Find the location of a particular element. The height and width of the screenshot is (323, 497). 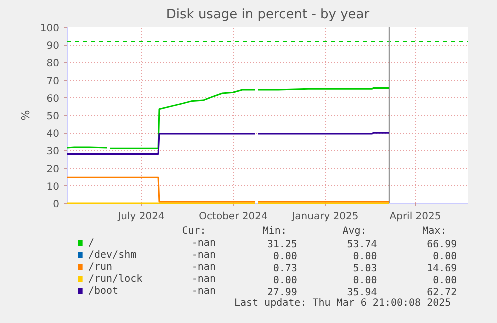

chart-title: Disk usage in percent - by year is located at coordinates (268, 15).